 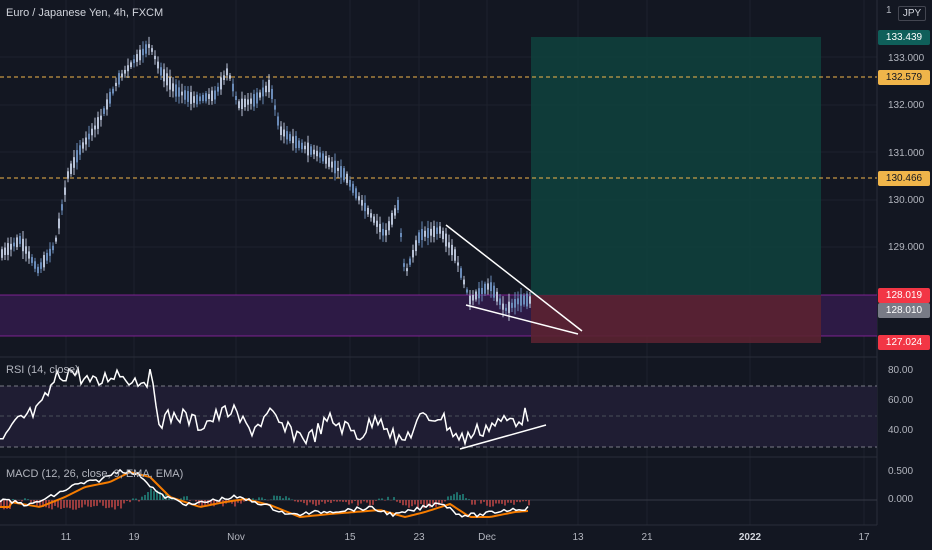 I want to click on wedge-lower-trendline, so click(x=522, y=319).